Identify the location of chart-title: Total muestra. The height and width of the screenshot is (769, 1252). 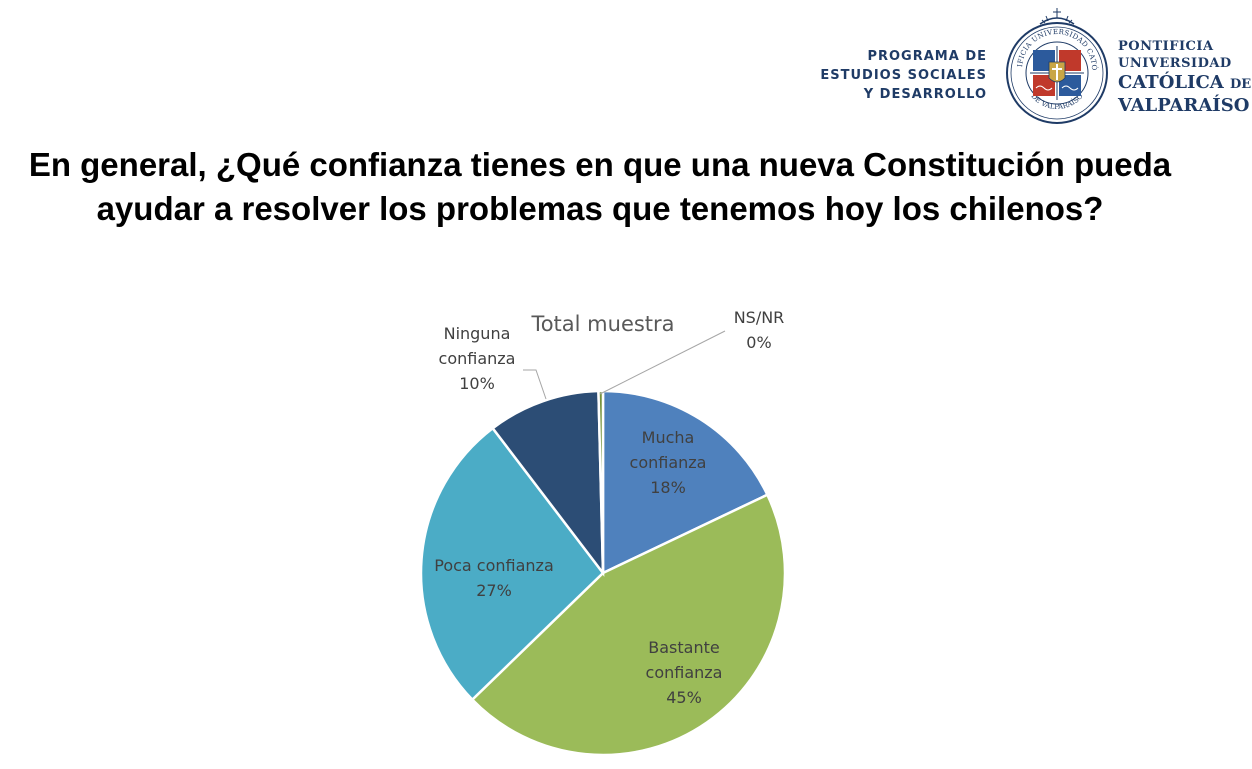
(602, 324).